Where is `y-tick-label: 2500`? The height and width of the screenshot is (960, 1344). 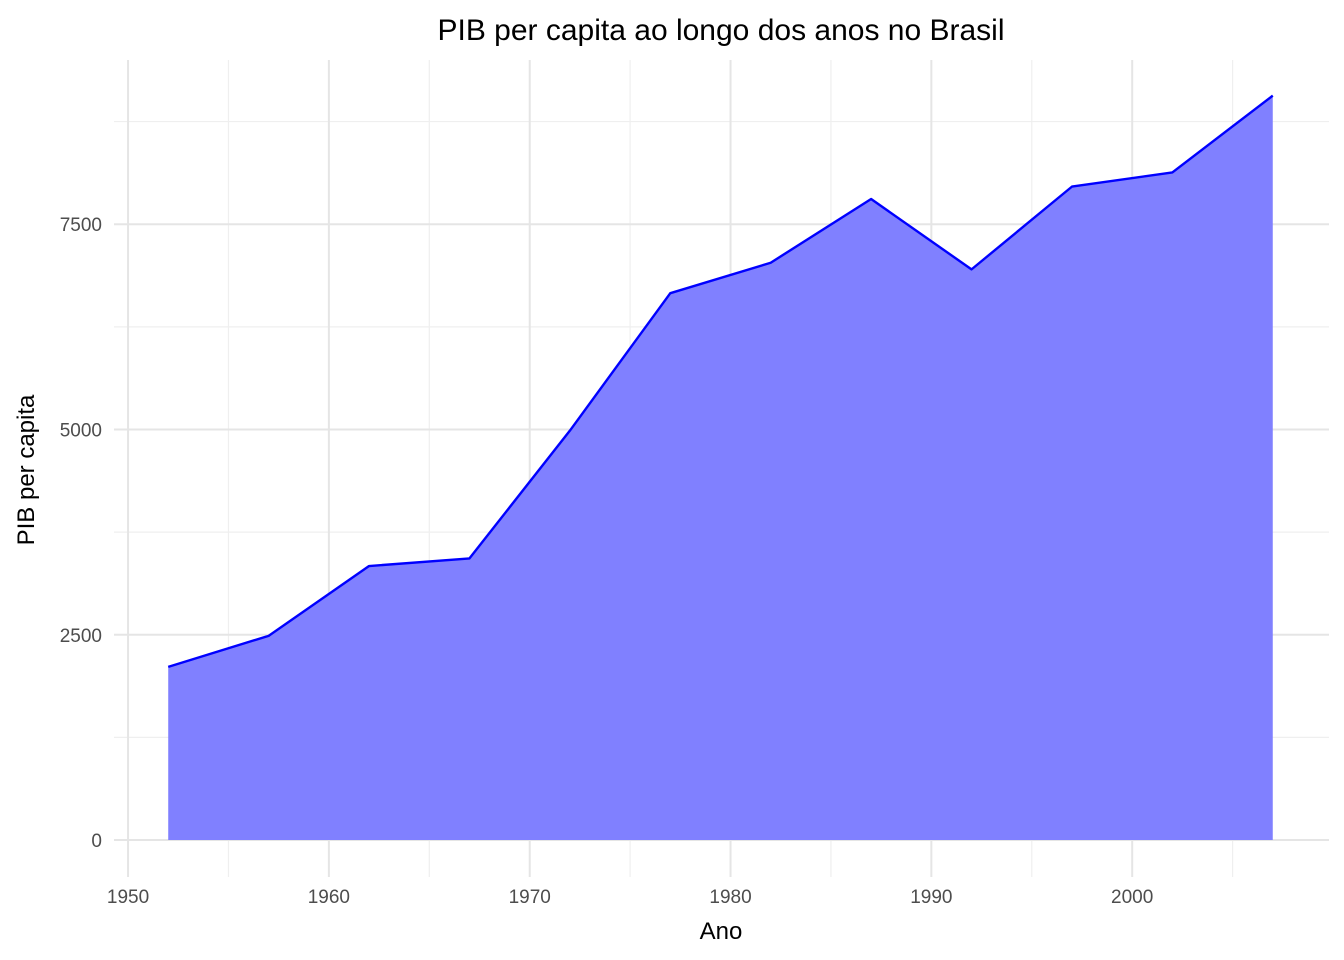 y-tick-label: 2500 is located at coordinates (81, 636).